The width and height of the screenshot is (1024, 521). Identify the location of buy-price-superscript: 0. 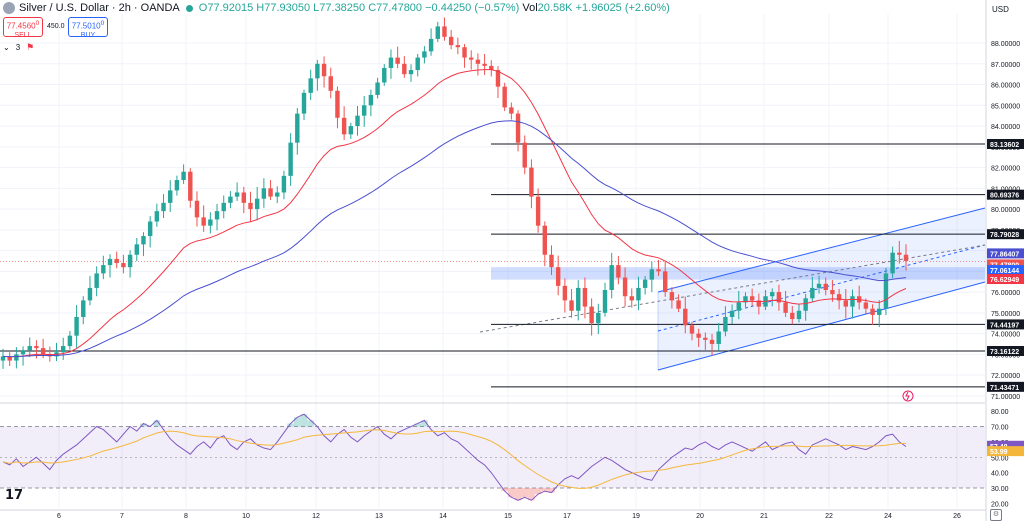
(102, 23).